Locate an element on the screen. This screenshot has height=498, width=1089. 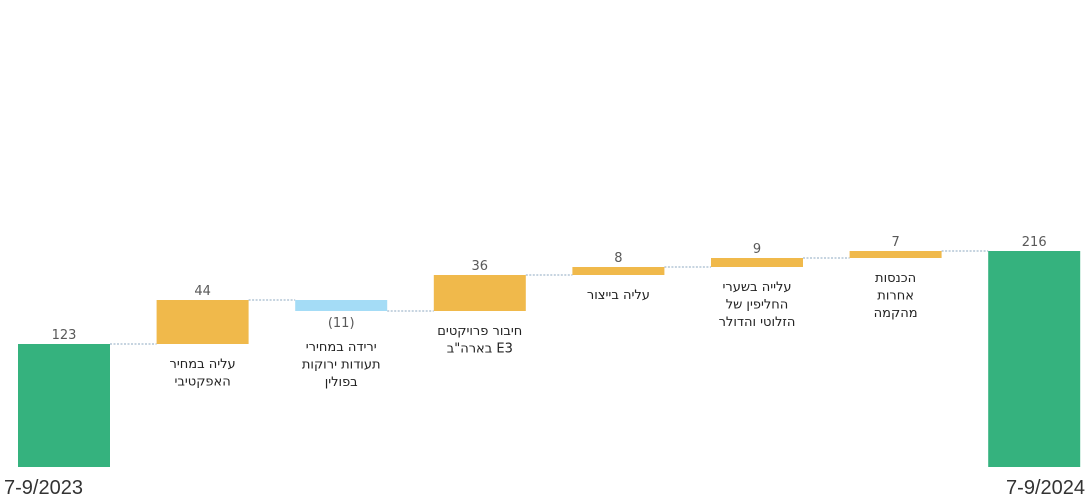
period-label: 7-9/2023 is located at coordinates (43, 487).